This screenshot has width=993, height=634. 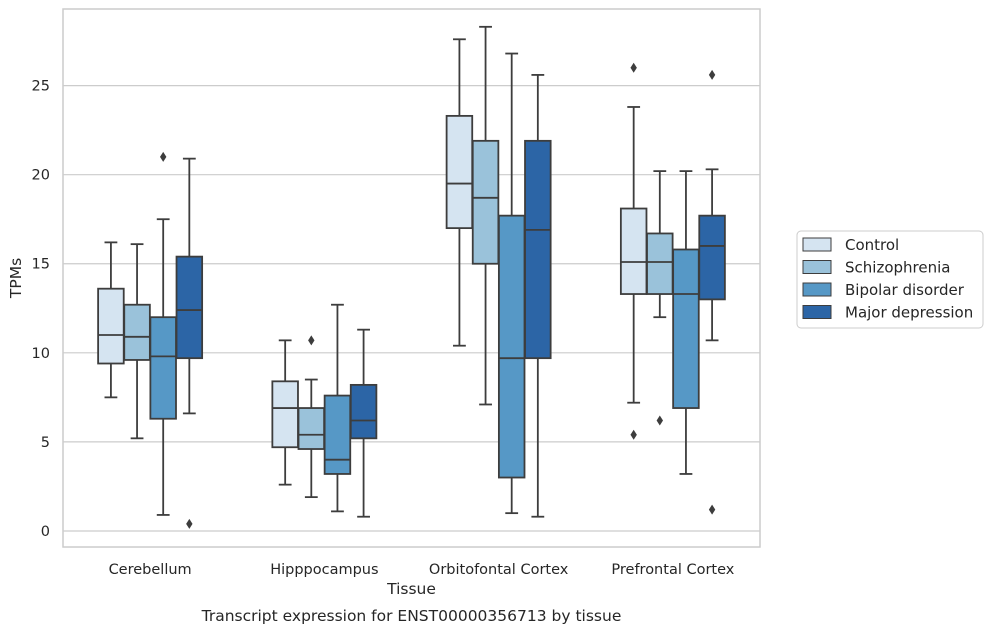 What do you see at coordinates (41, 176) in the screenshot?
I see `y-tick-label: 20` at bounding box center [41, 176].